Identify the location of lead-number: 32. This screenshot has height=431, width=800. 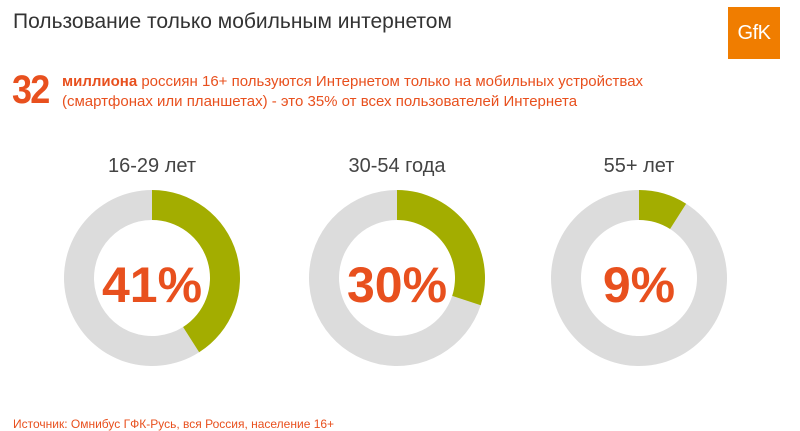
(31, 90).